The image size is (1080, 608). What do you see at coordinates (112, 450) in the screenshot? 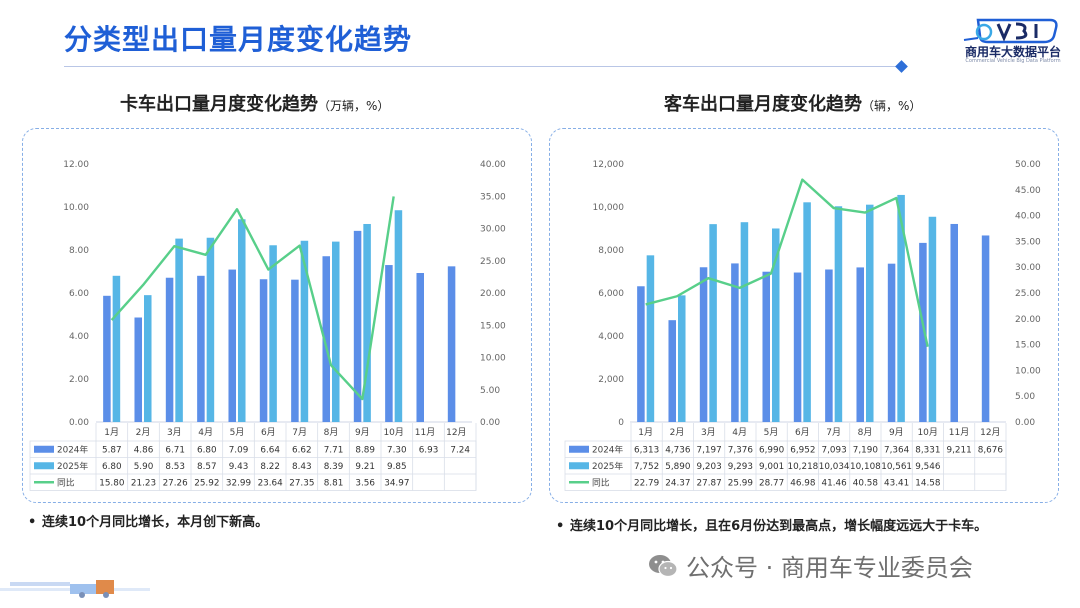
I see `data-table-cell: 5.87` at bounding box center [112, 450].